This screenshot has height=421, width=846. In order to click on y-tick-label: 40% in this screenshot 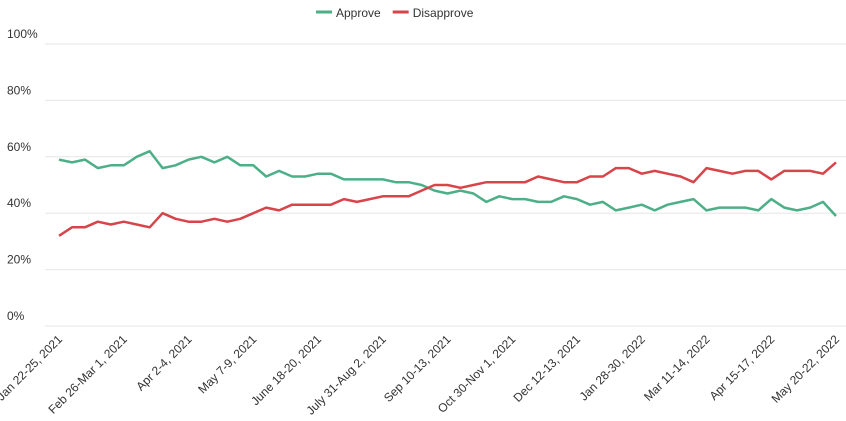, I will do `click(19, 203)`.